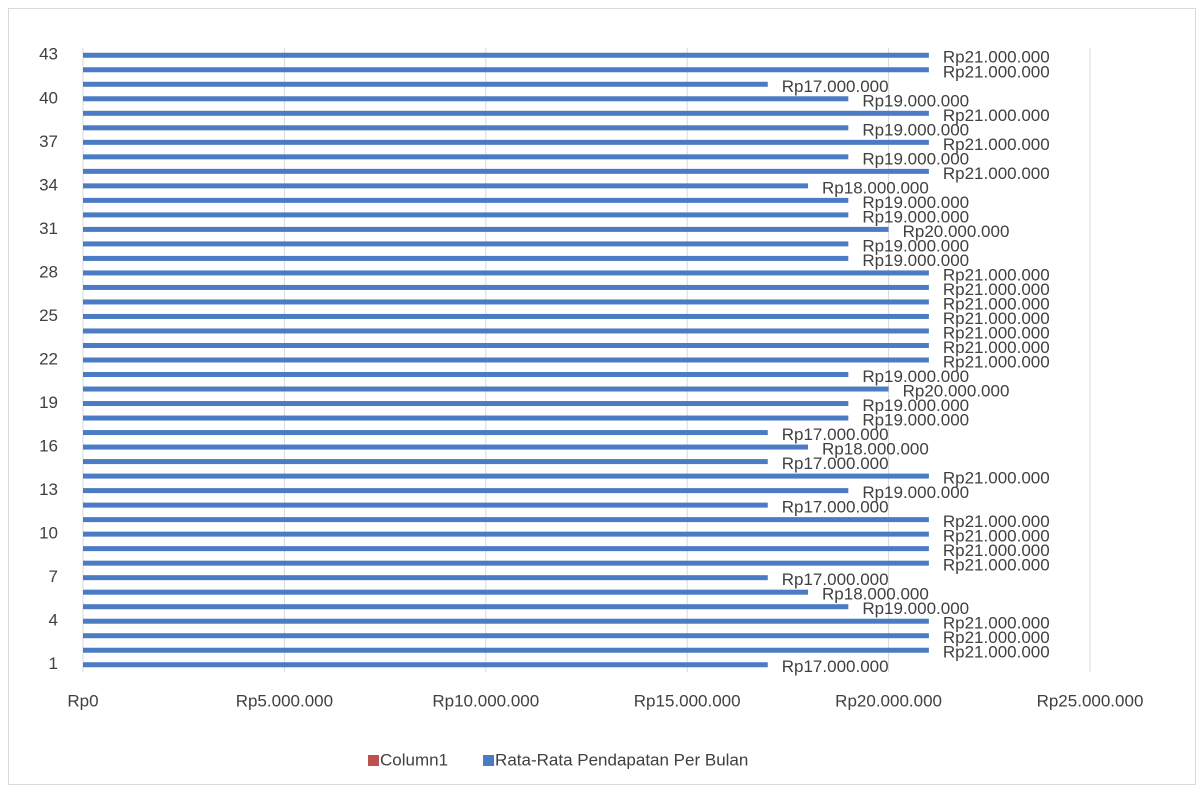 This screenshot has width=1203, height=793. What do you see at coordinates (48, 184) in the screenshot?
I see `y-tick-label: 34` at bounding box center [48, 184].